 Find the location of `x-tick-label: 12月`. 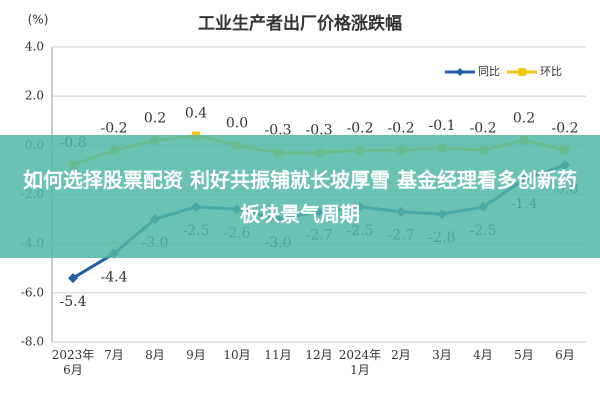

x-tick-label: 12月 is located at coordinates (319, 355).